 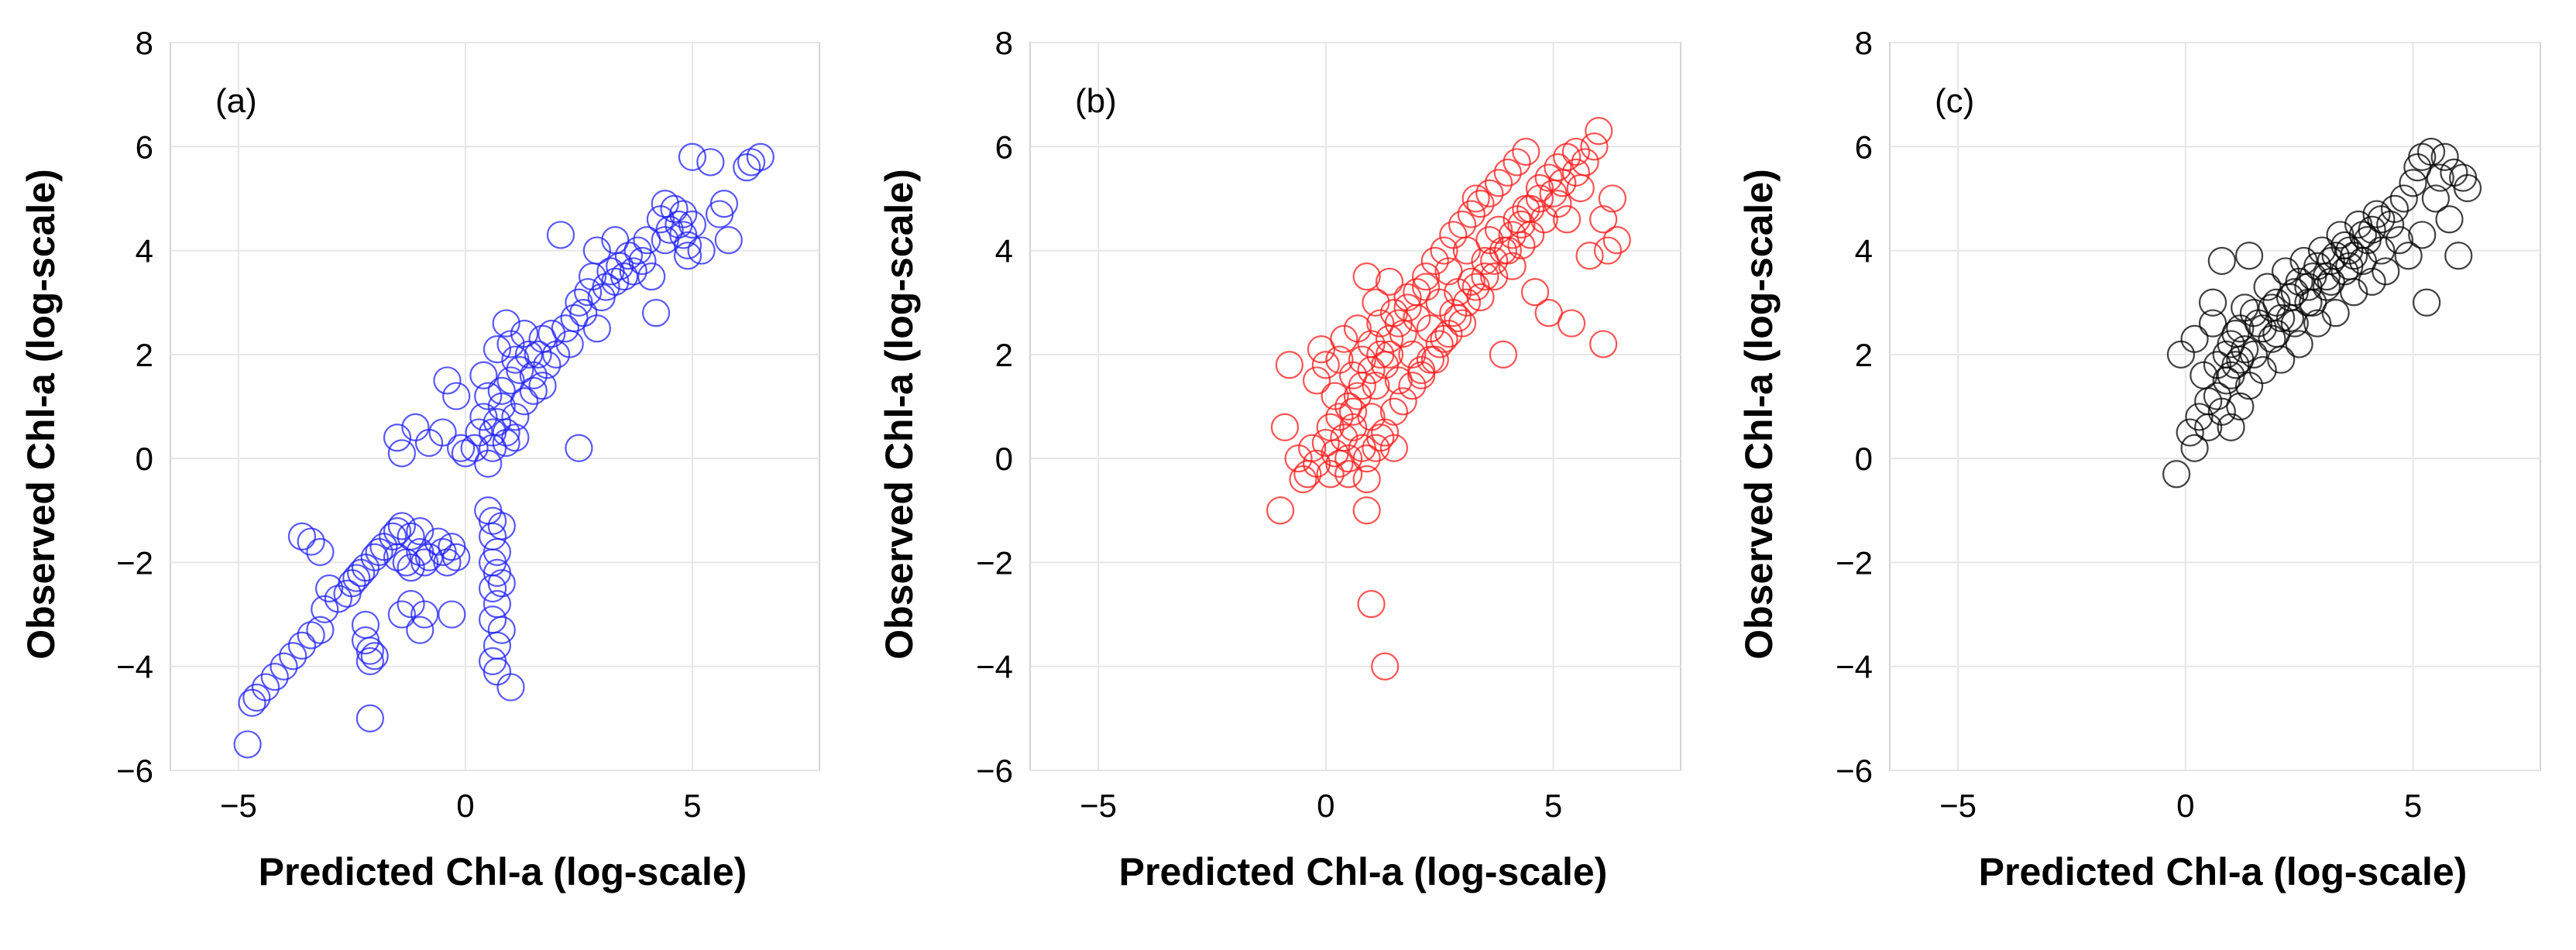 I want to click on x-axis-label: Predicted Chl-a (log-scale), so click(x=2223, y=872).